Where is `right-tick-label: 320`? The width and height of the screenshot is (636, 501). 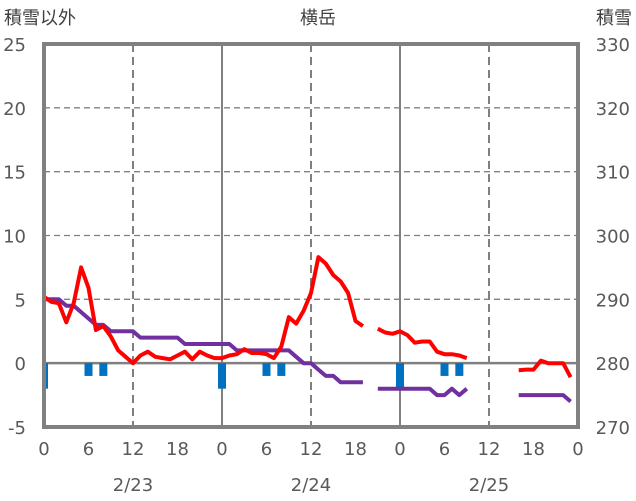
right-tick-label: 320 is located at coordinates (613, 109).